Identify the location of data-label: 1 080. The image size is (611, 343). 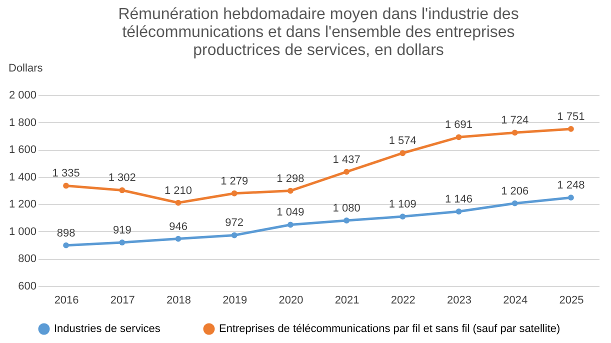
(346, 208).